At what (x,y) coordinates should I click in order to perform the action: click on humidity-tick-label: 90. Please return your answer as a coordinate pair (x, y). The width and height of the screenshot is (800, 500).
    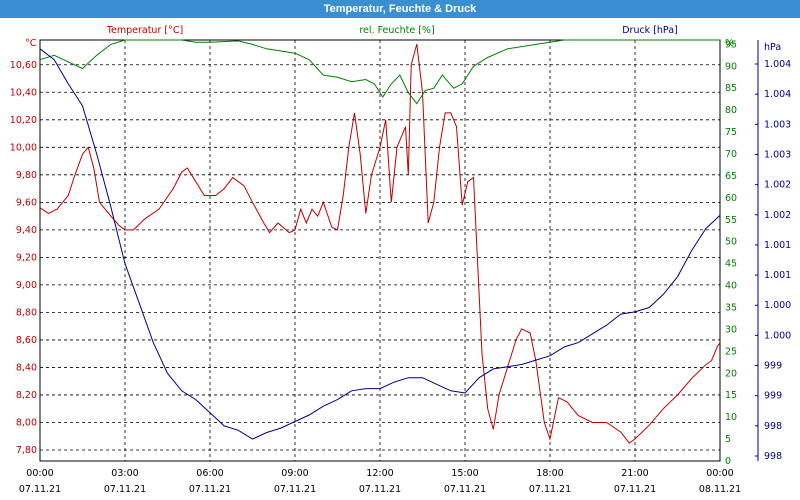
    Looking at the image, I should click on (731, 66).